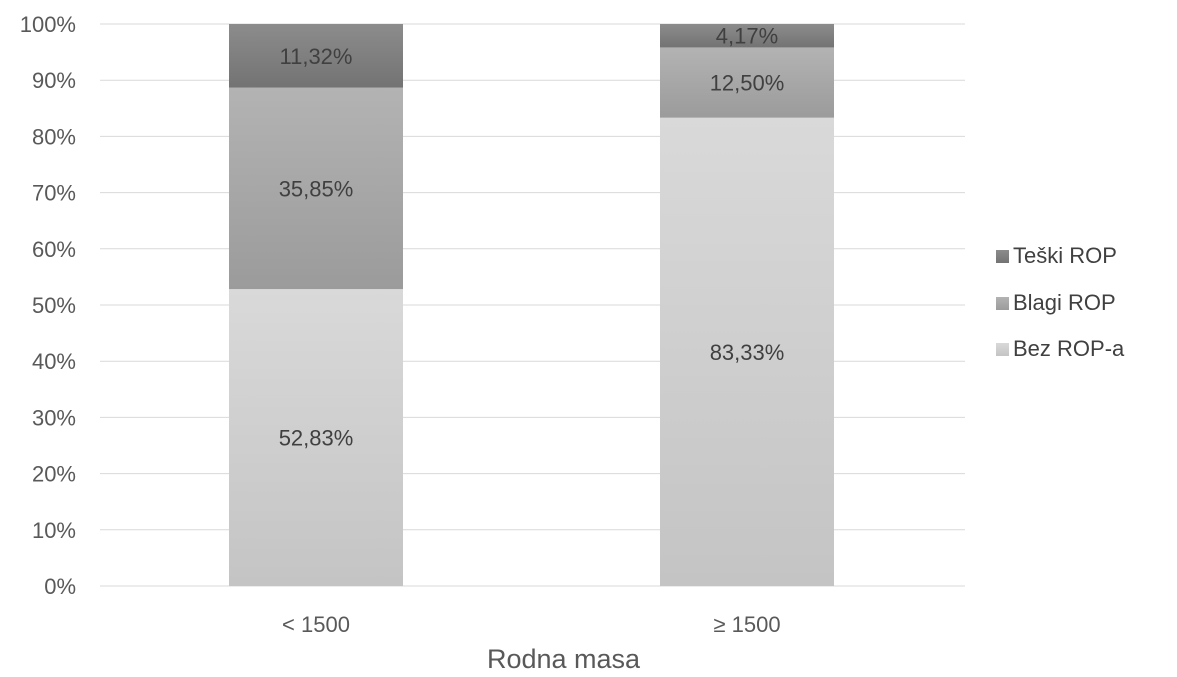 This screenshot has height=677, width=1177. I want to click on data-label: 12,50%, so click(747, 83).